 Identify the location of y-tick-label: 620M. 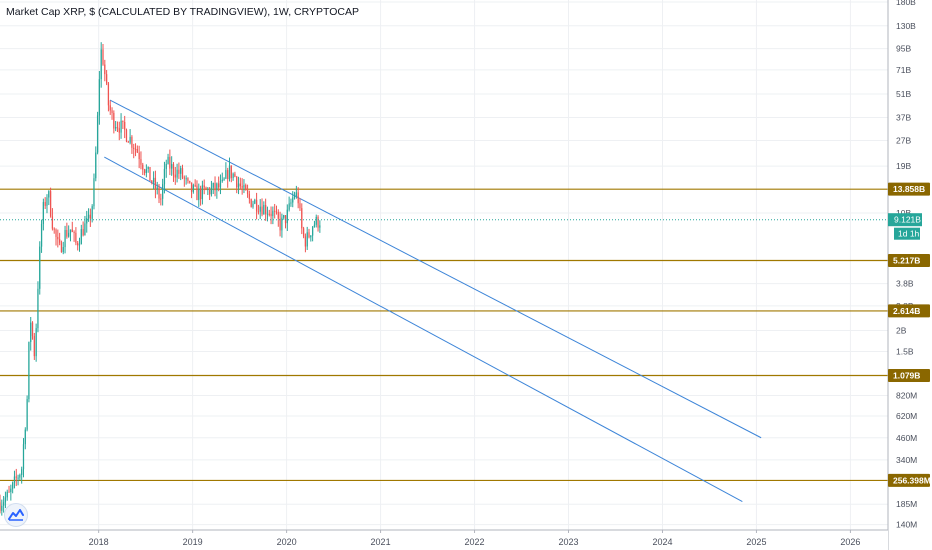
(906, 416).